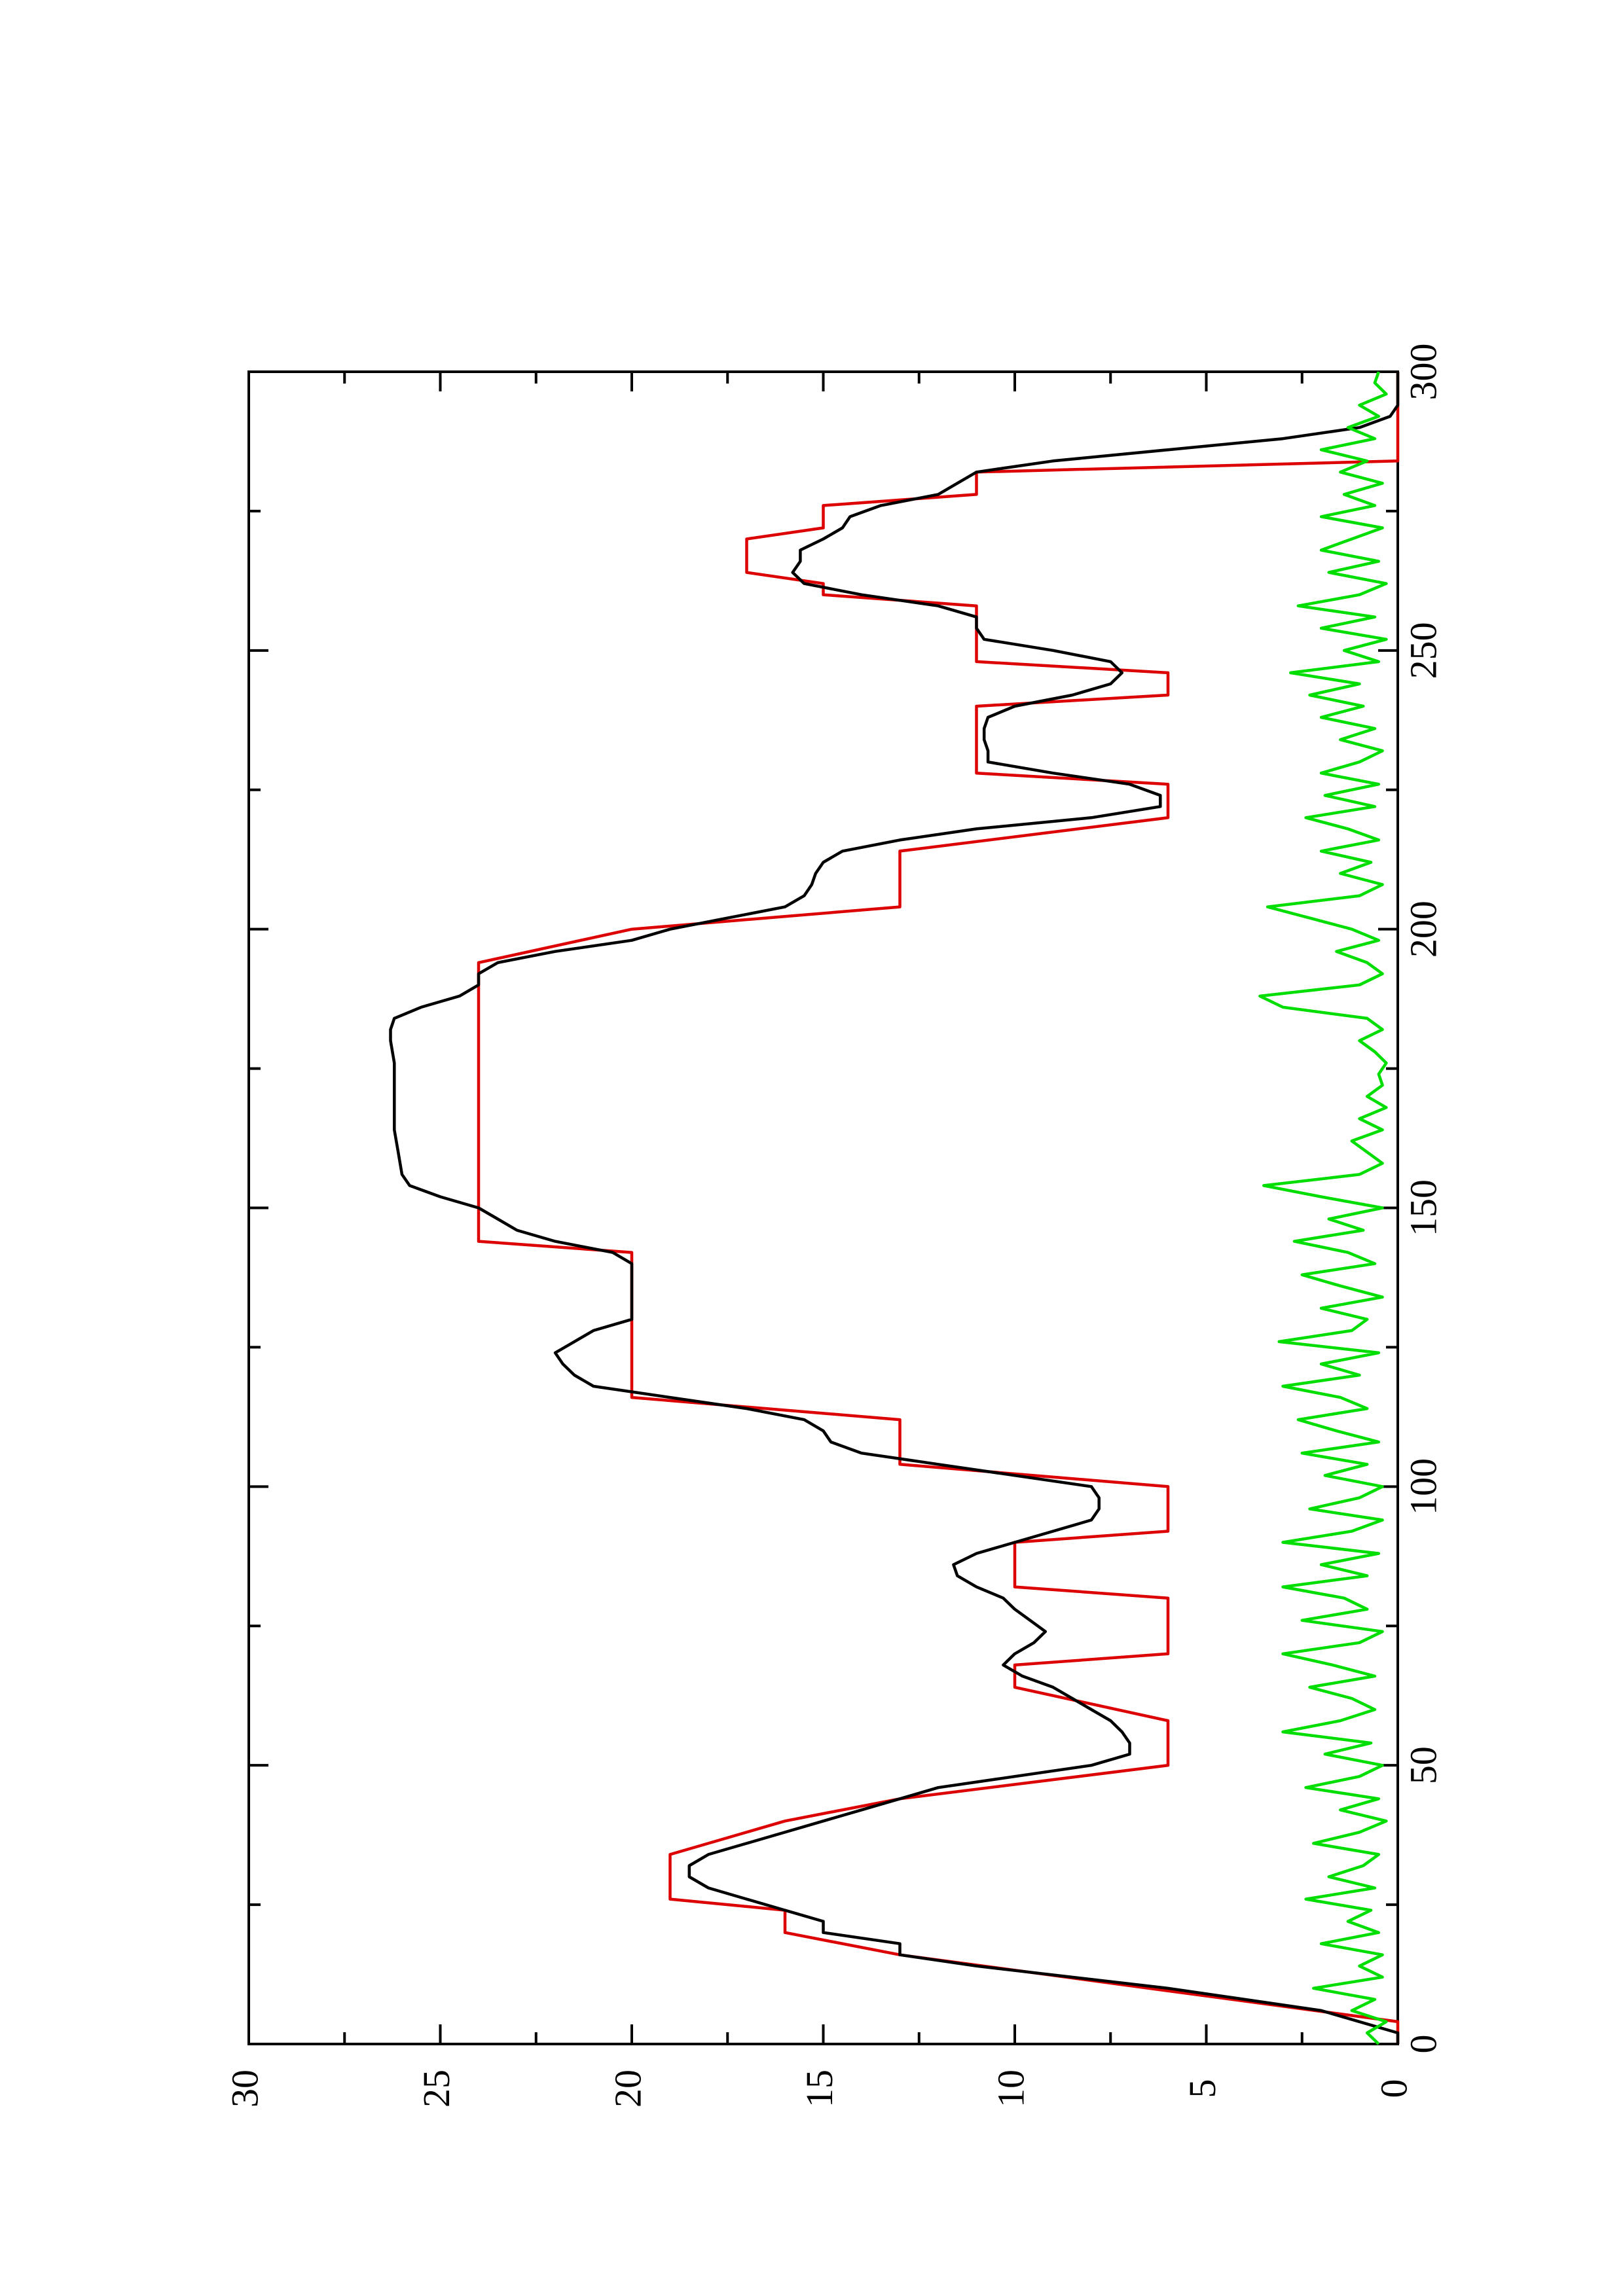  What do you see at coordinates (1423, 372) in the screenshot?
I see `x-tick-label: 300` at bounding box center [1423, 372].